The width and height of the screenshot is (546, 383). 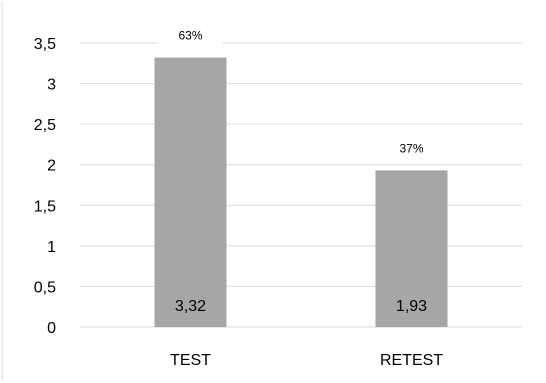 I want to click on y-tick-label: 2,5, so click(x=45, y=125).